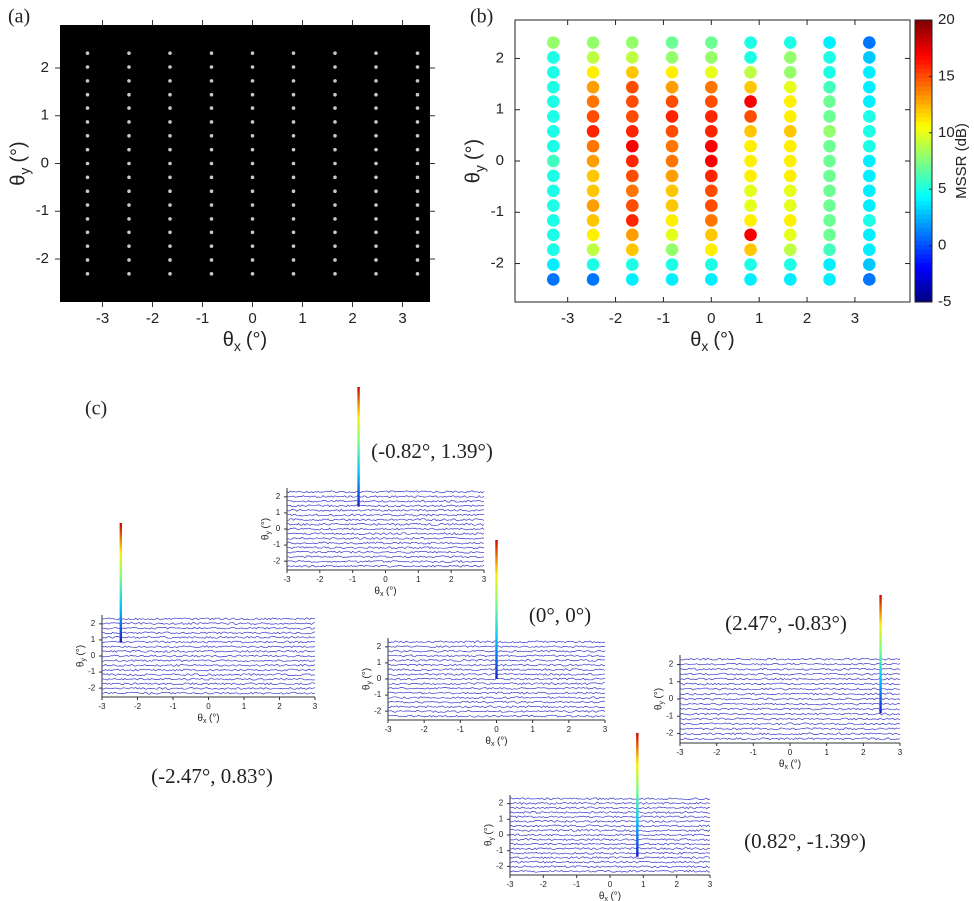 This screenshot has height=901, width=974. Describe the element at coordinates (560, 615) in the screenshot. I see `peak-label: (0°, 0°)` at that location.